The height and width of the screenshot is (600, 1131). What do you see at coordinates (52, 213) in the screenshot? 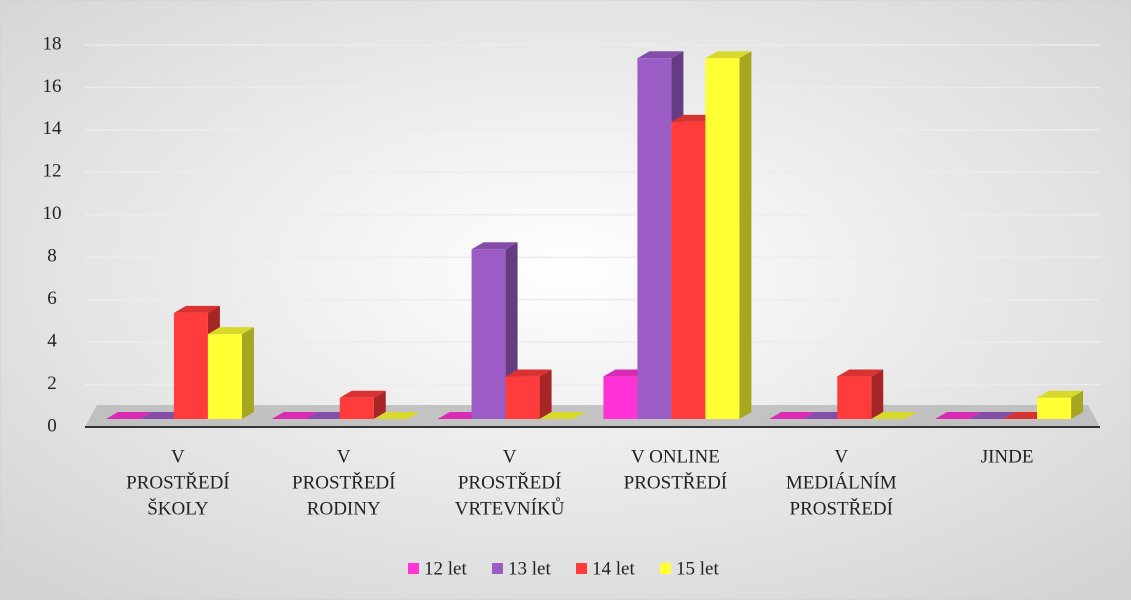
I see `y-tick-label: 10` at bounding box center [52, 213].